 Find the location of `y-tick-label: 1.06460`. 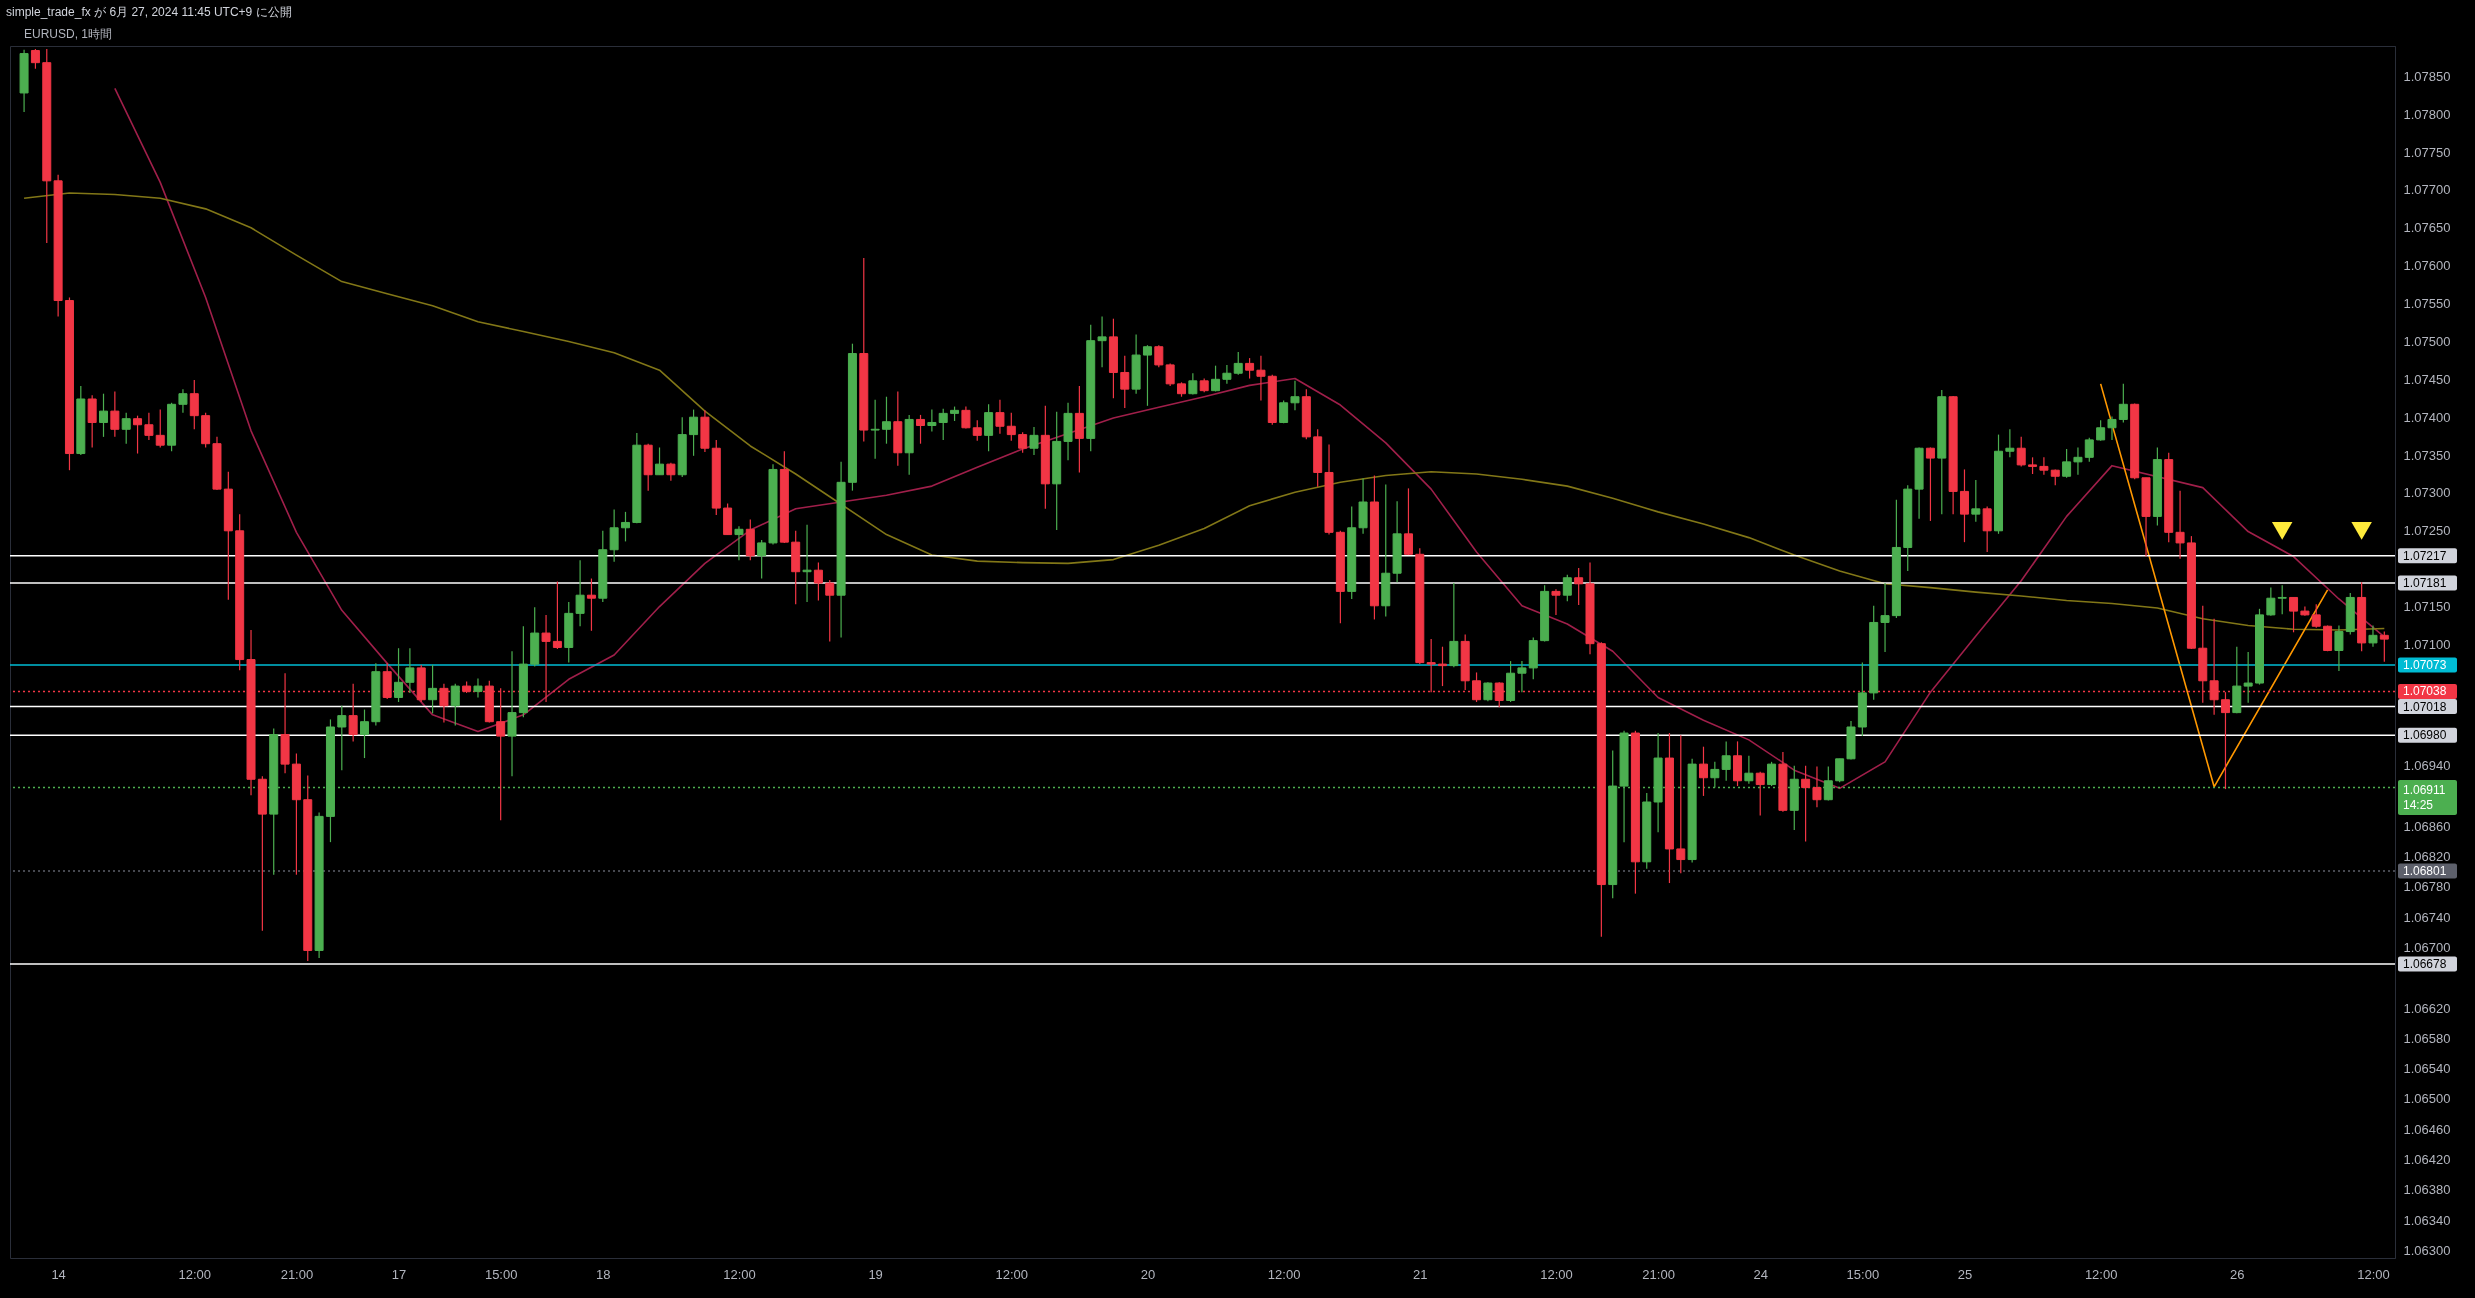

y-tick-label: 1.06460 is located at coordinates (2427, 1129).